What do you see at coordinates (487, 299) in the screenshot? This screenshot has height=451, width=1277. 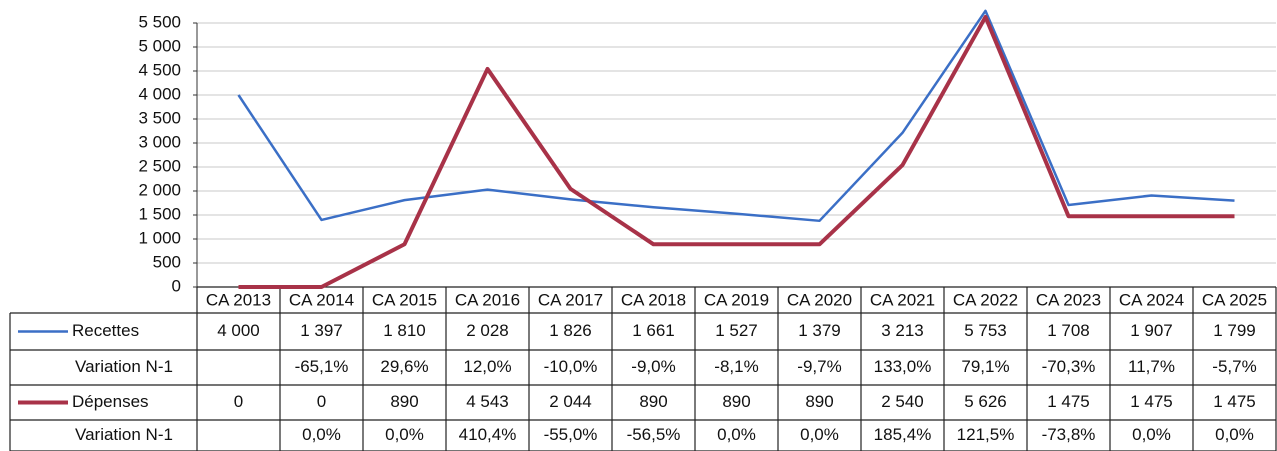 I see `x-tick-label: CA 2016` at bounding box center [487, 299].